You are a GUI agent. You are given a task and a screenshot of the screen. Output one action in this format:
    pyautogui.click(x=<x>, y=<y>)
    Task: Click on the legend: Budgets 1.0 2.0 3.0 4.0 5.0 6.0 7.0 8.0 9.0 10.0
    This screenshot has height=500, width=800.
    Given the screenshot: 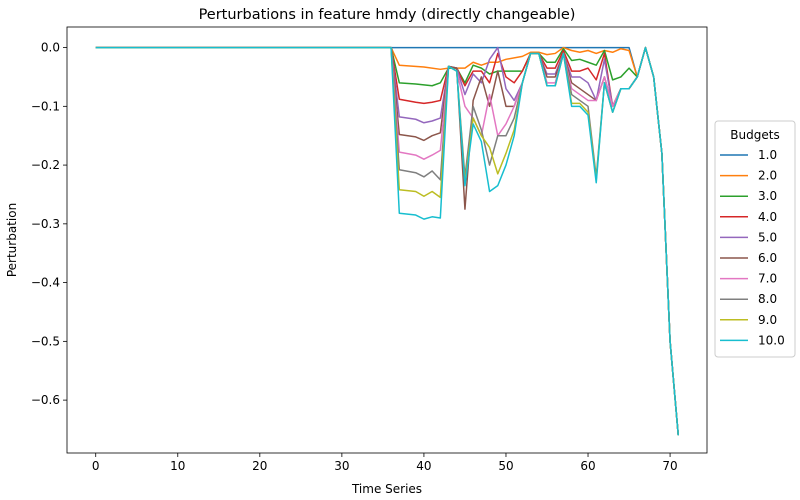 What is the action you would take?
    pyautogui.click(x=755, y=239)
    